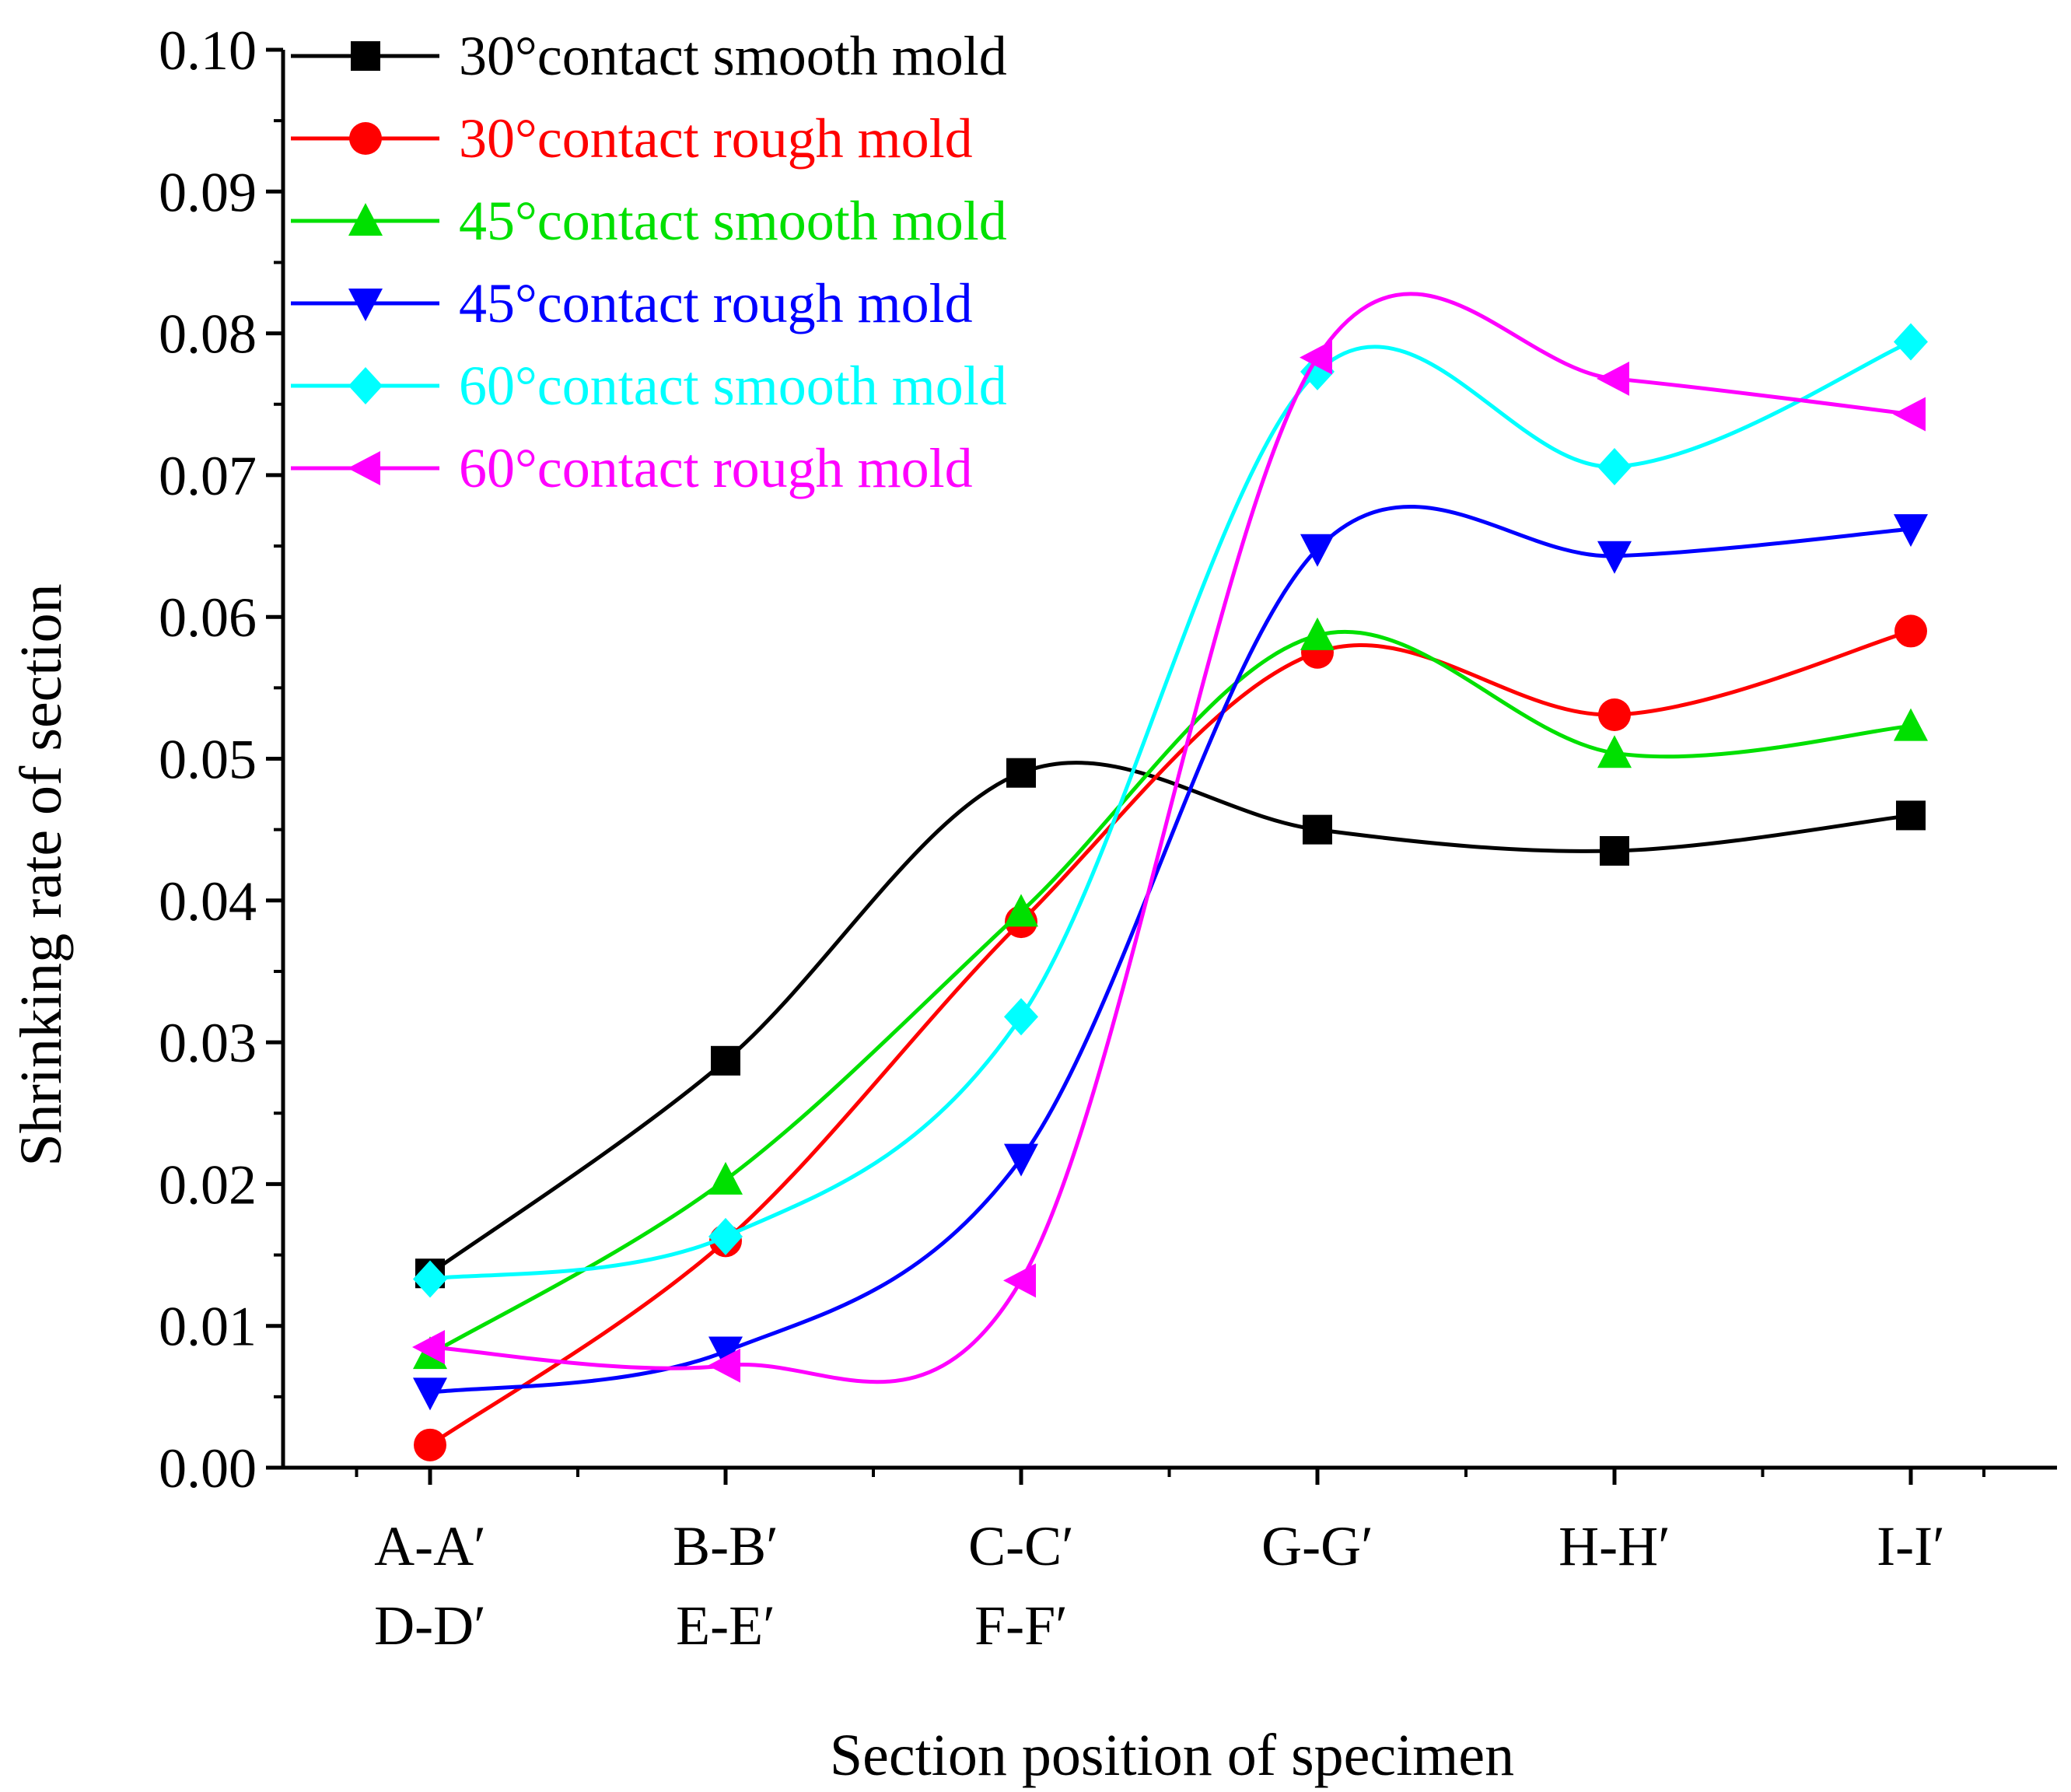  I want to click on x-tick-label: D-D′, so click(430, 1626).